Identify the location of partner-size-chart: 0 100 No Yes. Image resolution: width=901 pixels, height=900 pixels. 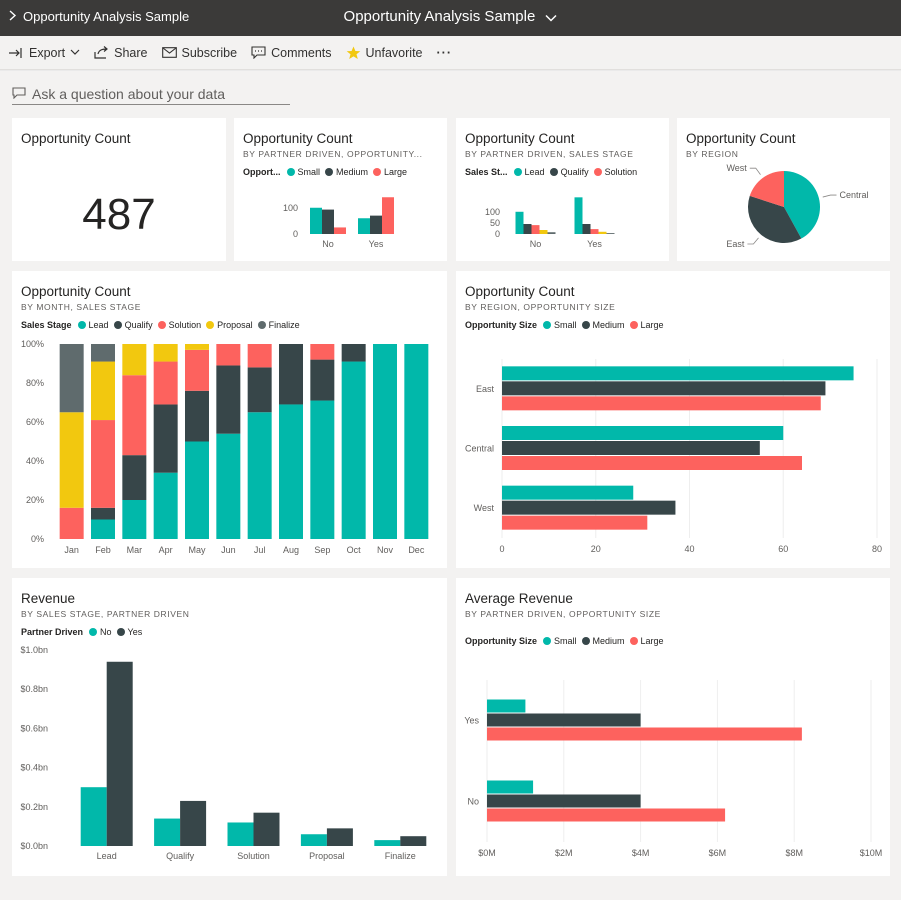
(338, 223).